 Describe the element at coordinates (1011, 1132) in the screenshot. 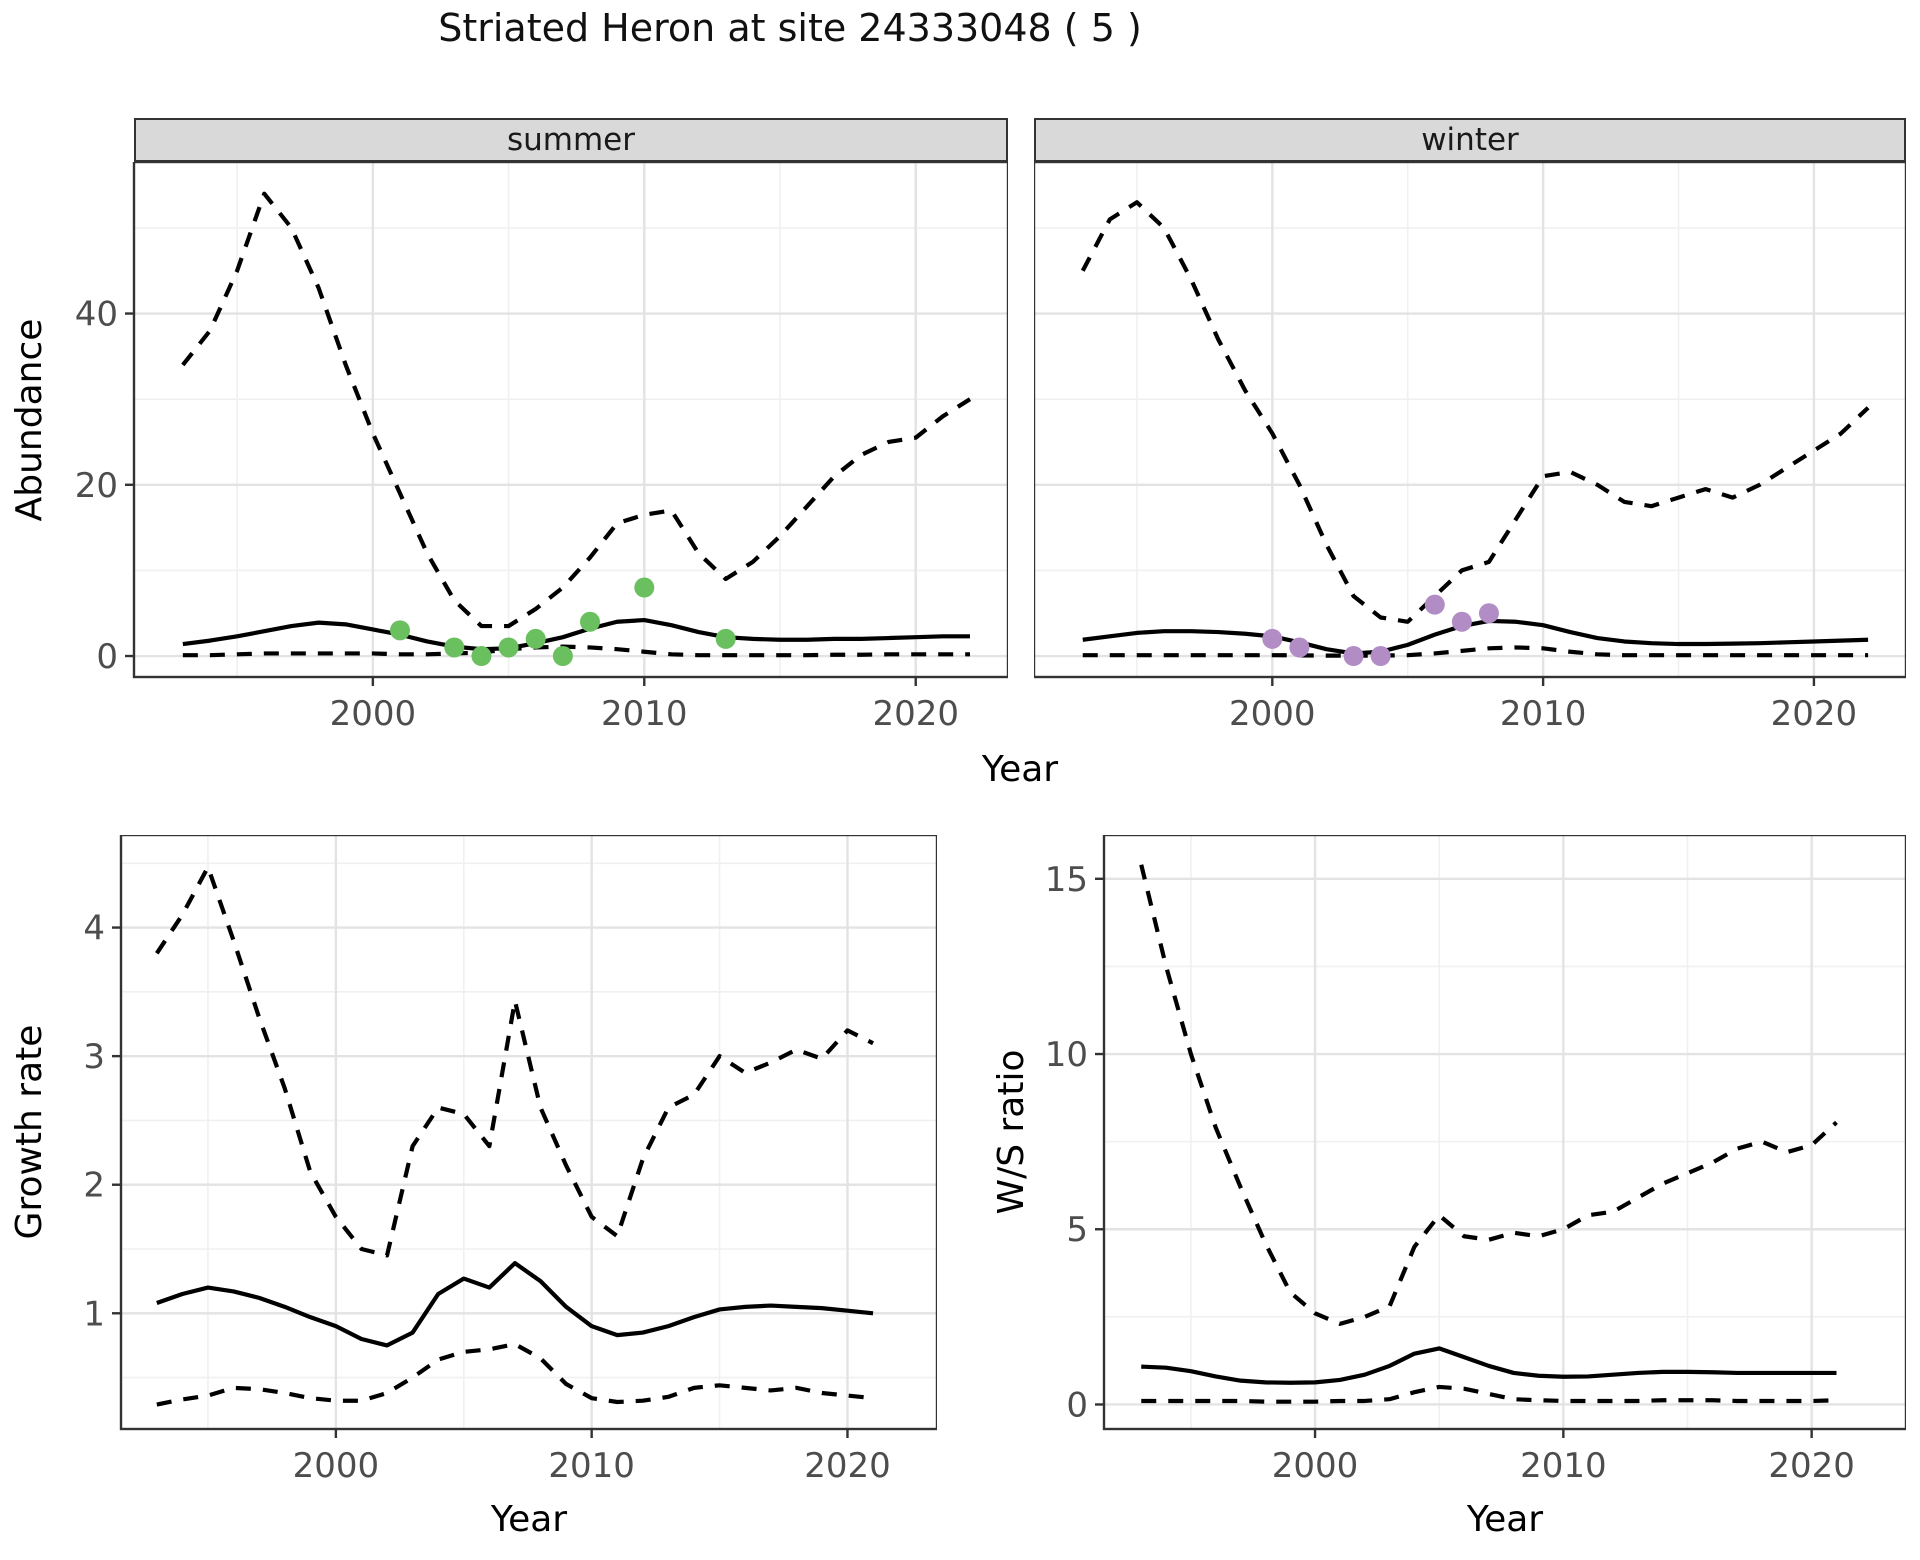

I see `y-axis-label-ws-ratio: W/S ratio` at that location.